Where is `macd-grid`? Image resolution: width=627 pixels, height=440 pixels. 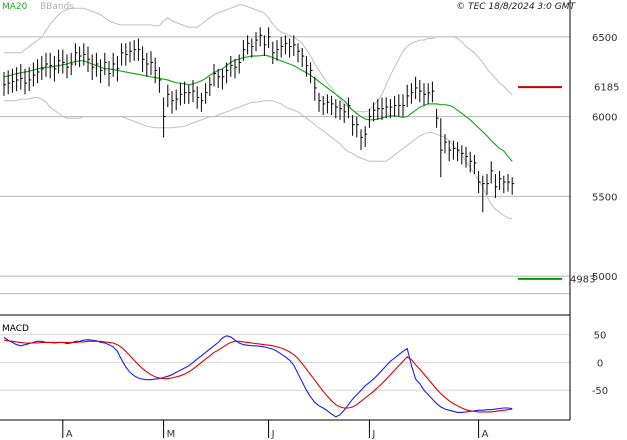 macd-grid is located at coordinates (285, 362).